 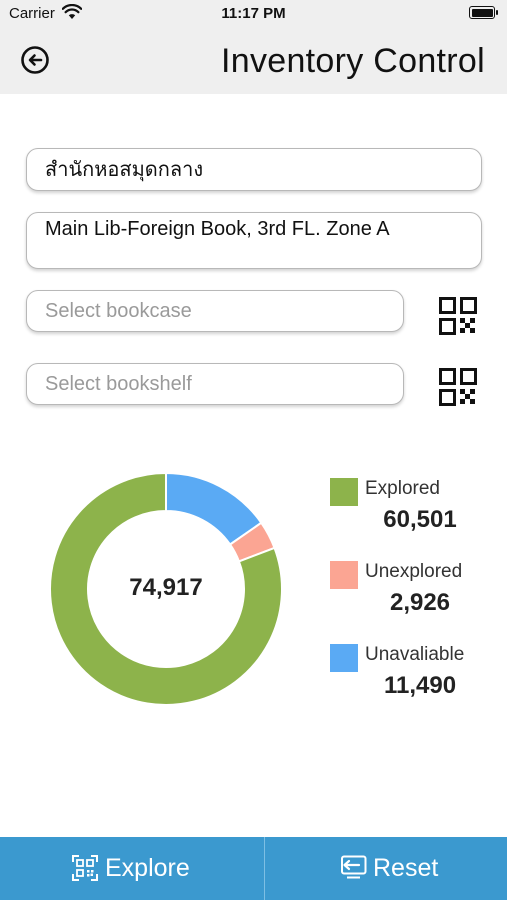 I want to click on legend-value: 2,926, so click(x=420, y=602).